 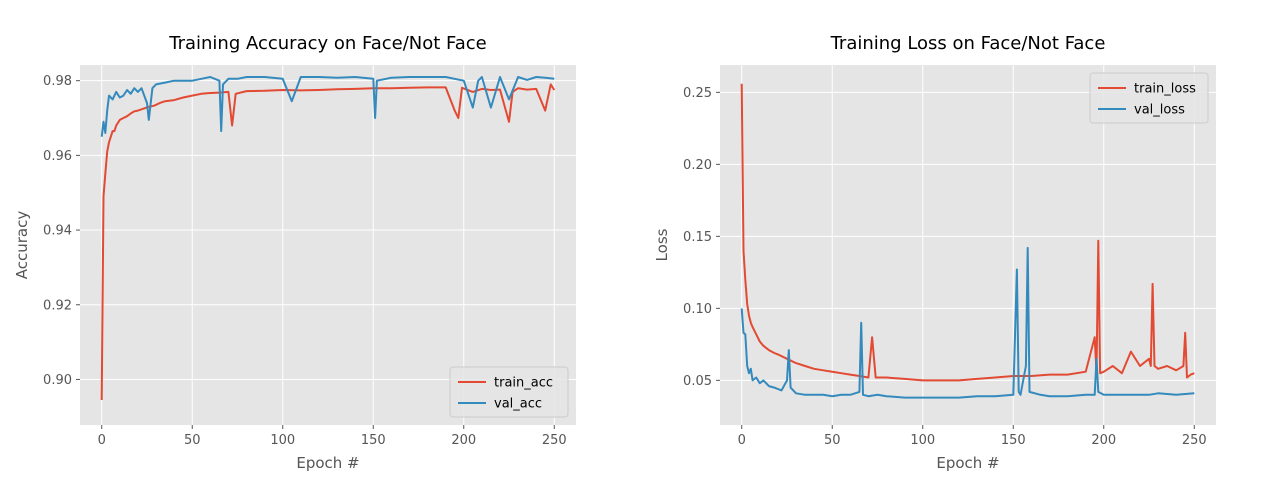 I want to click on chart2-y-axis-label: Loss, so click(x=662, y=244).